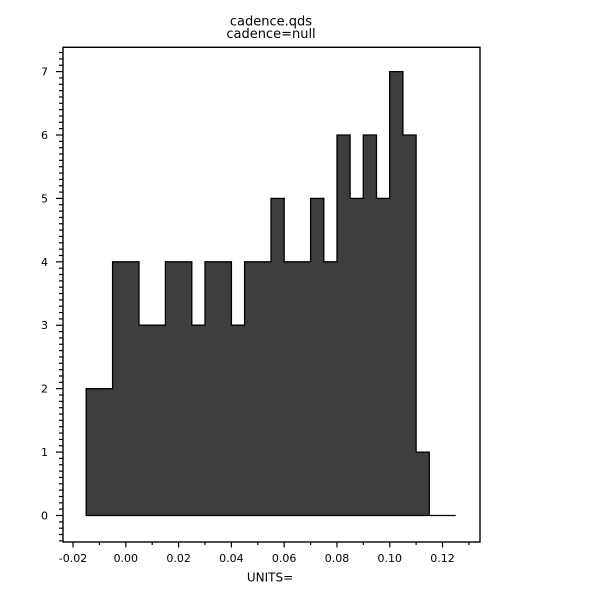  What do you see at coordinates (44, 452) in the screenshot?
I see `y-axis-tick-label: 1` at bounding box center [44, 452].